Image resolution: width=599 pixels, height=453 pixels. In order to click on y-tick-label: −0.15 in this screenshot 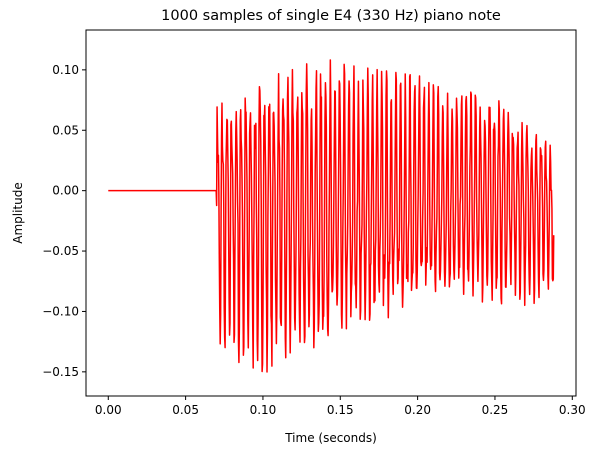, I will do `click(60, 372)`.